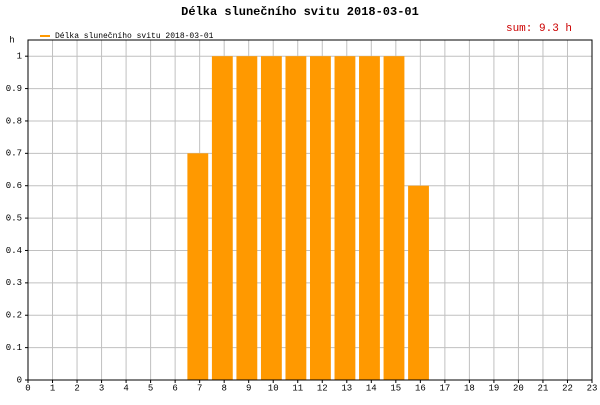 The image size is (600, 405). I want to click on x-tick-label: 6, so click(174, 388).